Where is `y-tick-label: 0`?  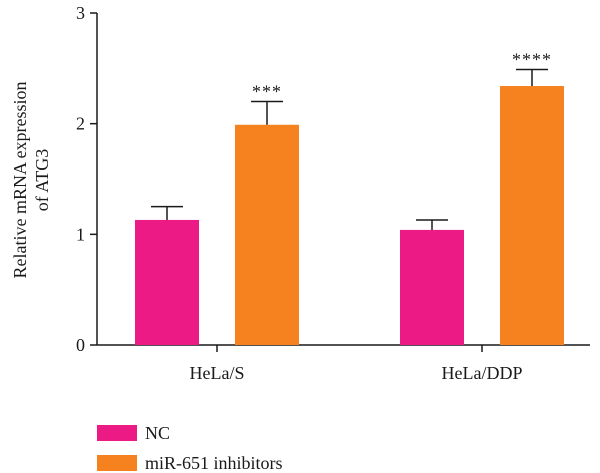
y-tick-label: 0 is located at coordinates (80, 345).